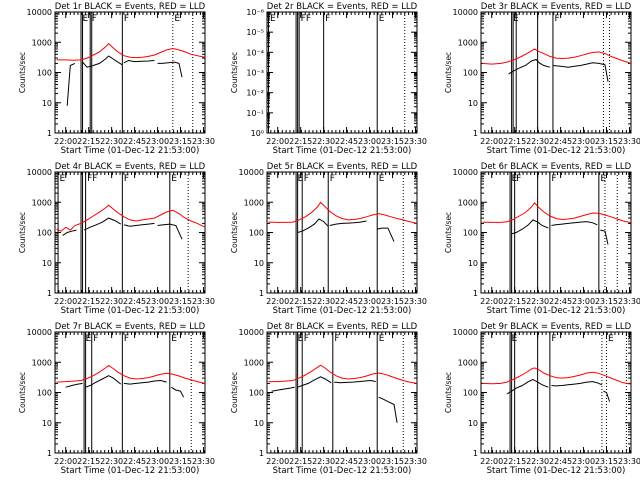 Image resolution: width=640 pixels, height=480 pixels. Describe the element at coordinates (342, 7) in the screenshot. I see `panel-title: Det 2r BLACK = Events, RED = LLD` at that location.